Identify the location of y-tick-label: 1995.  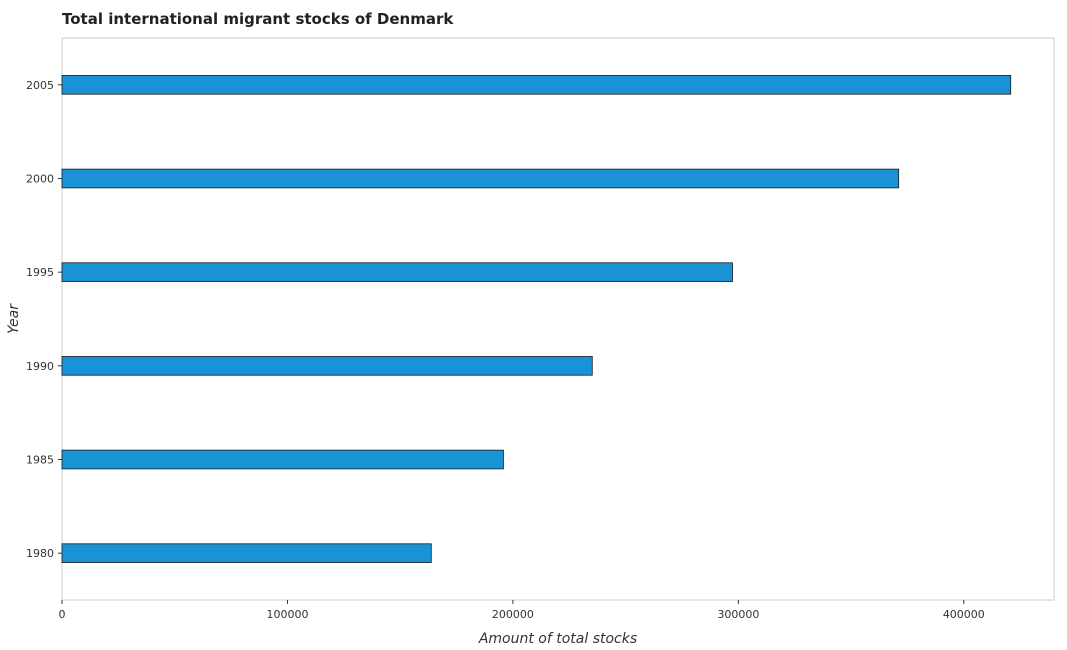
(40, 272).